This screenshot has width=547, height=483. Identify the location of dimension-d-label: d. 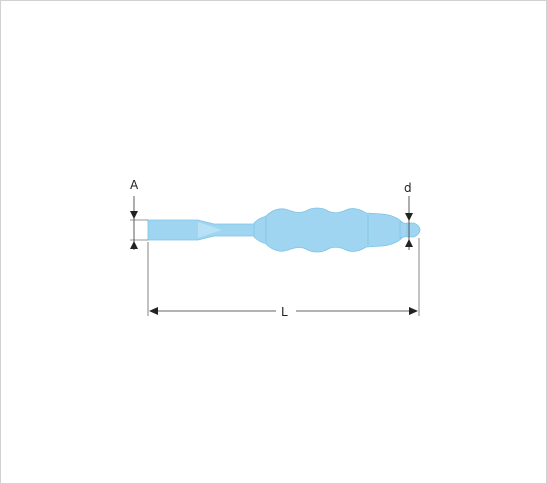
(408, 188).